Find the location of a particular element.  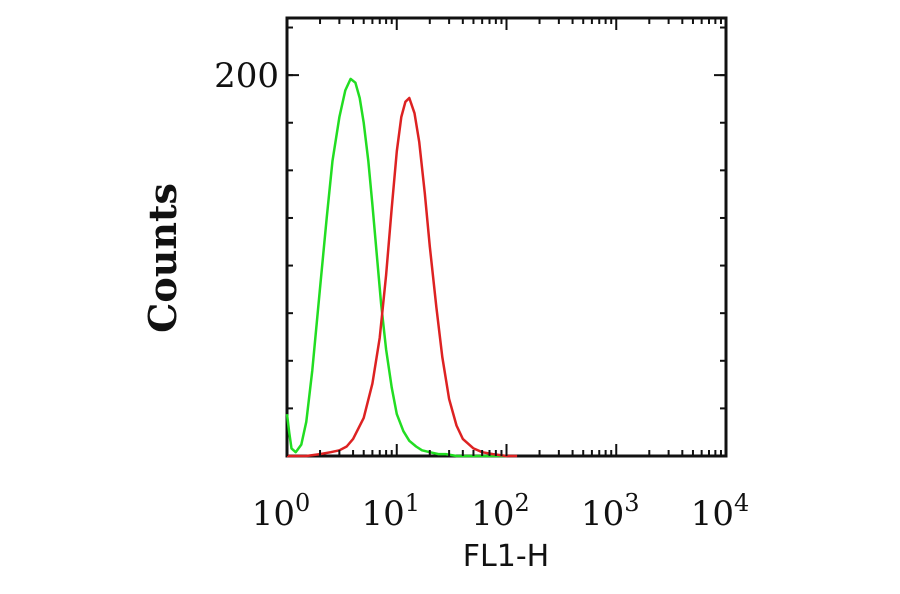

x-tick-label: 10³ is located at coordinates (610, 511).